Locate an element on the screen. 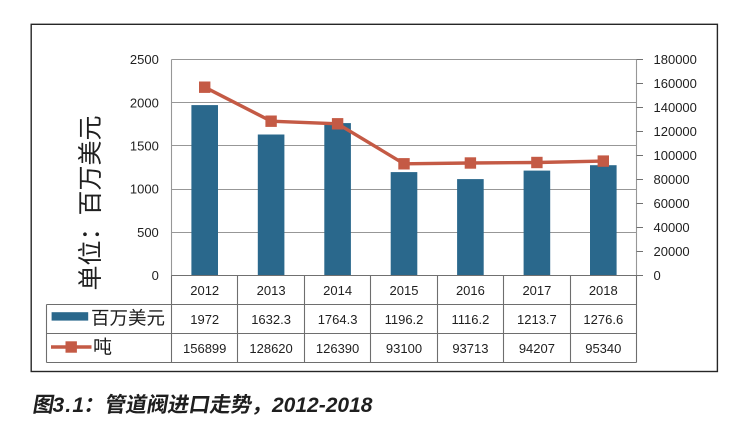  svg-text: 140000 is located at coordinates (675, 107).